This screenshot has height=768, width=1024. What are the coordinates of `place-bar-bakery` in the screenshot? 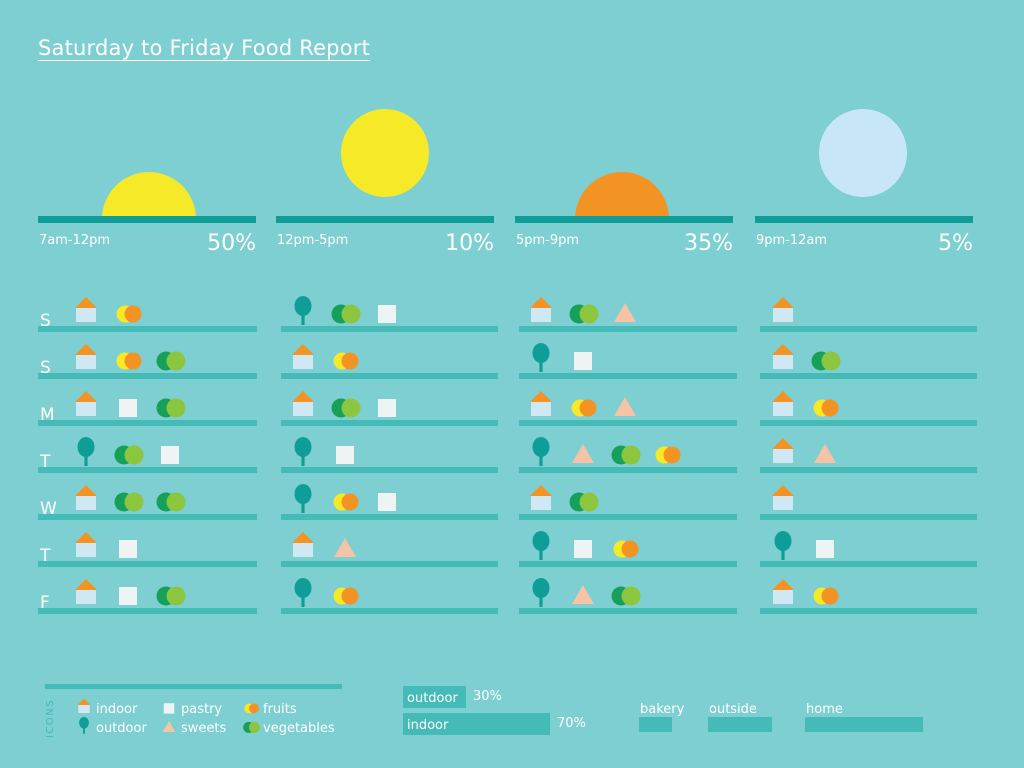 It's located at (655, 724).